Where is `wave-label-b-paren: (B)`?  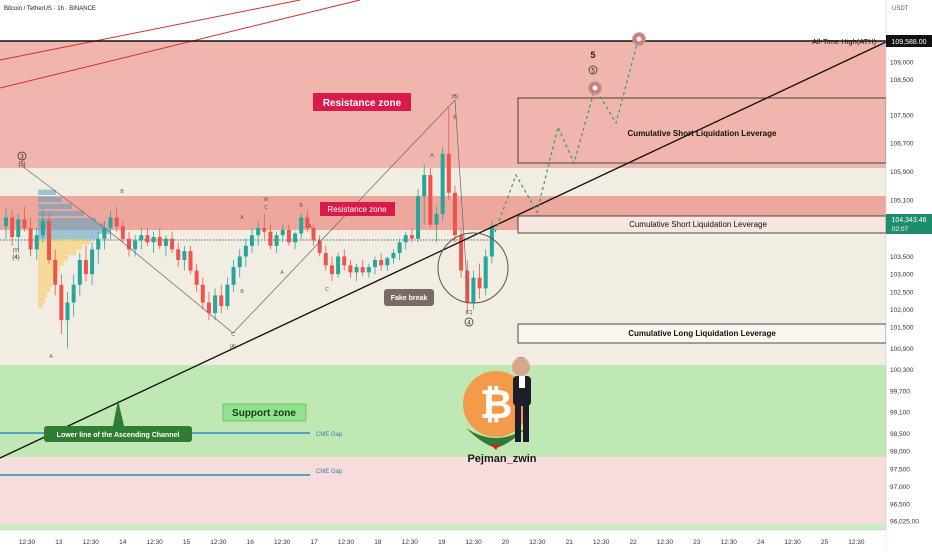
wave-label-b-paren: (B) is located at coordinates (455, 97).